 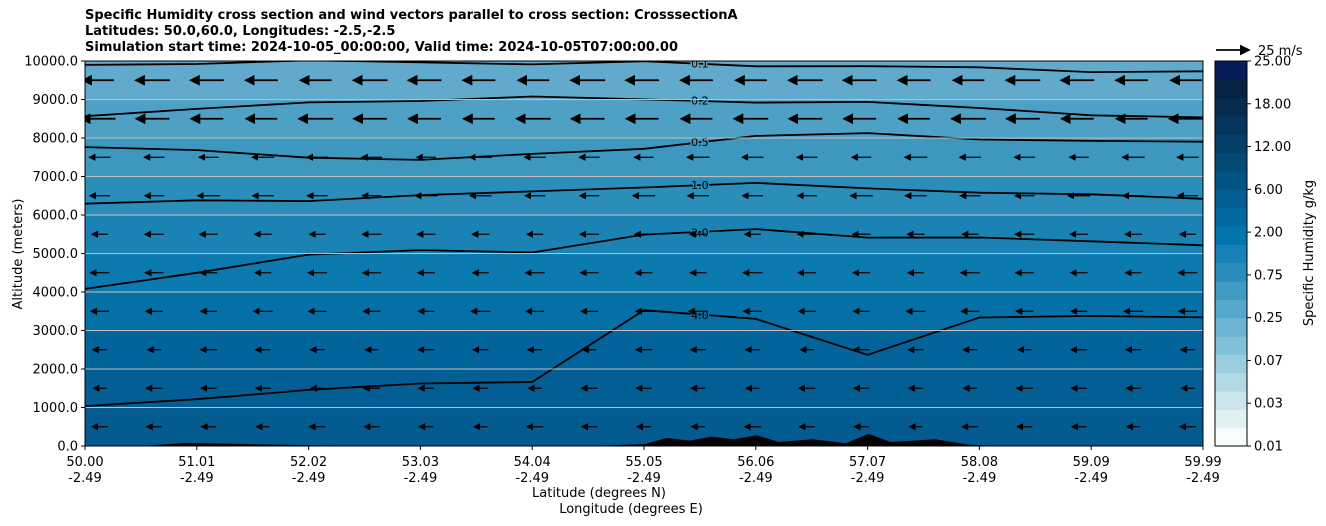 I want to click on x-tick-label-lat: 56.06, so click(x=755, y=462).